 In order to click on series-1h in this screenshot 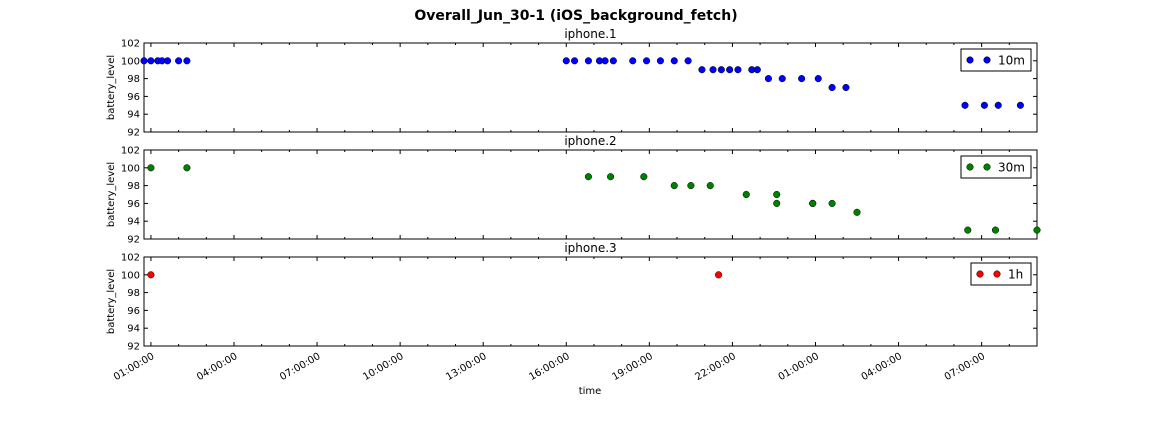, I will do `click(435, 275)`.